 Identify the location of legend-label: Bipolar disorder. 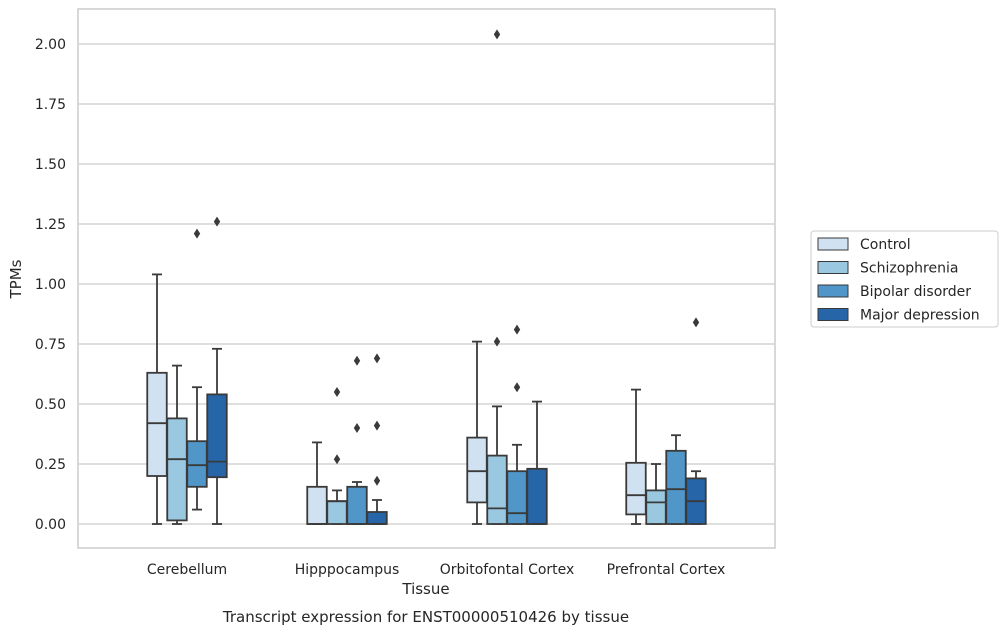
(915, 292).